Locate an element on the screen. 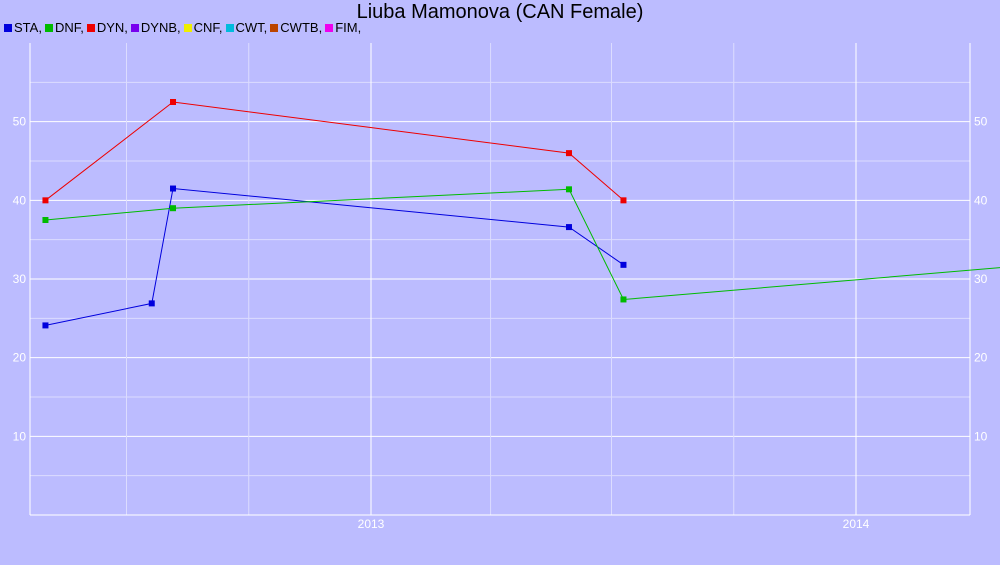  legend-label: DYN, is located at coordinates (112, 27).